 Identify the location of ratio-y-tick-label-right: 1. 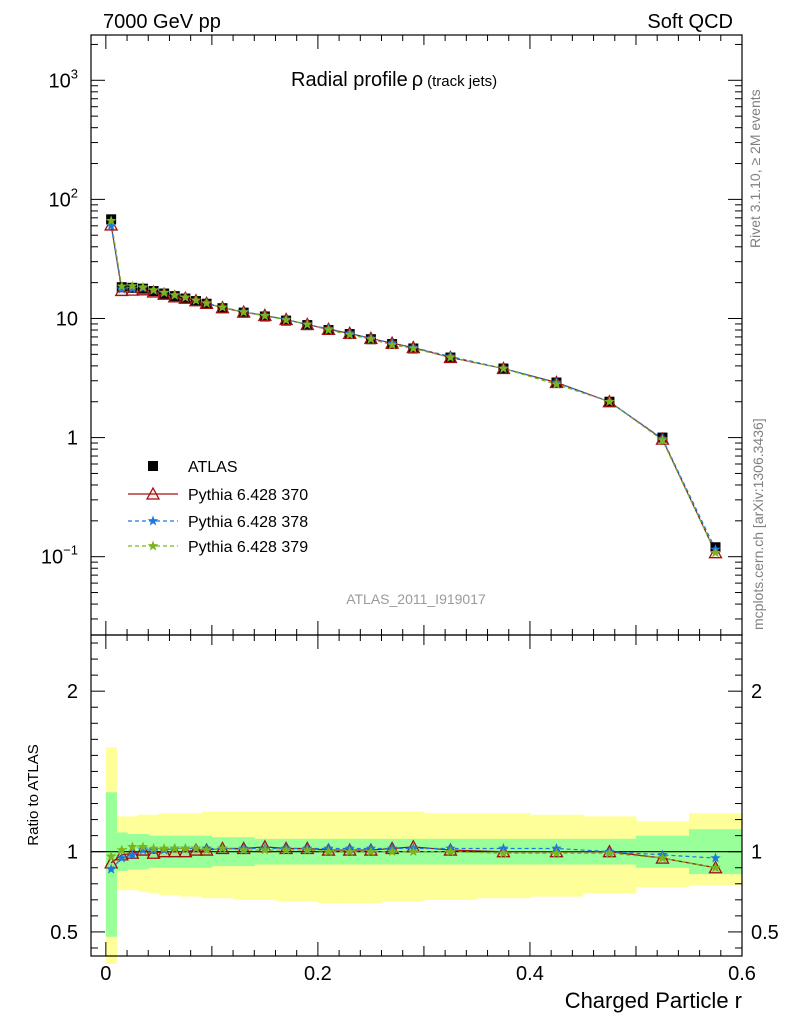
(756, 853).